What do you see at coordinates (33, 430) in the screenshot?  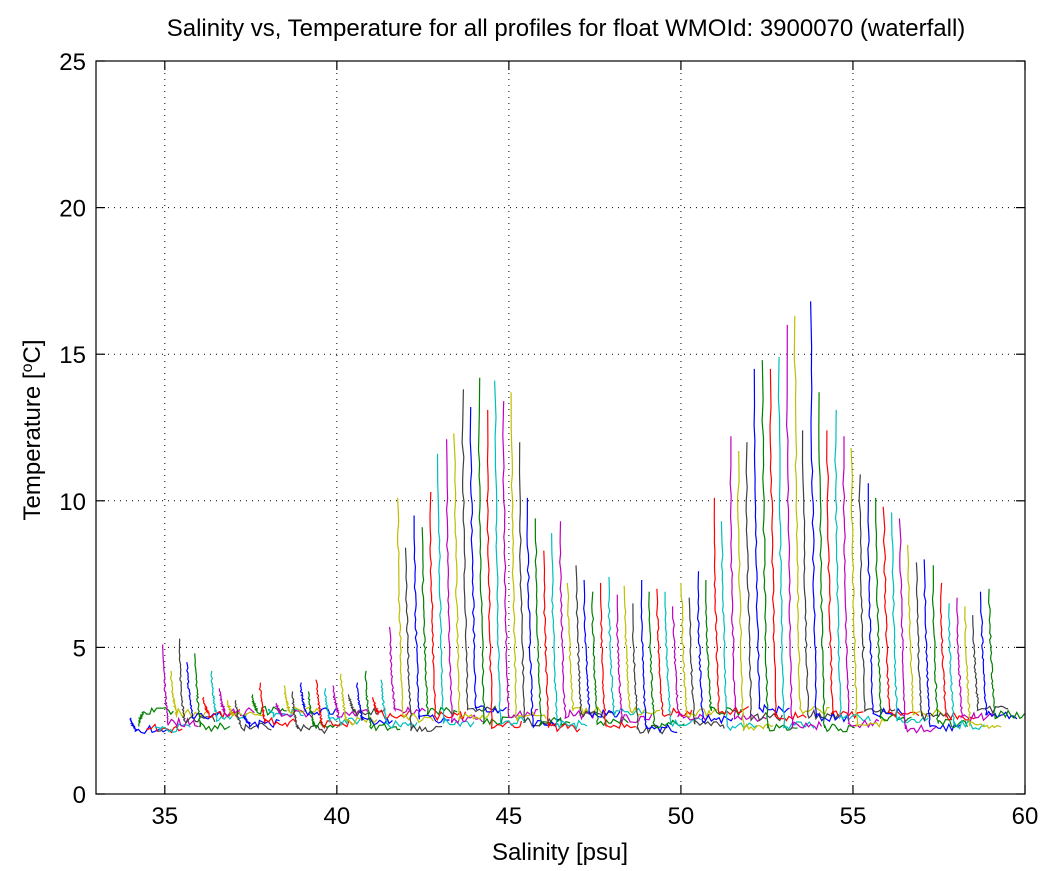 I see `y-axis-label: Temperature [oC]` at bounding box center [33, 430].